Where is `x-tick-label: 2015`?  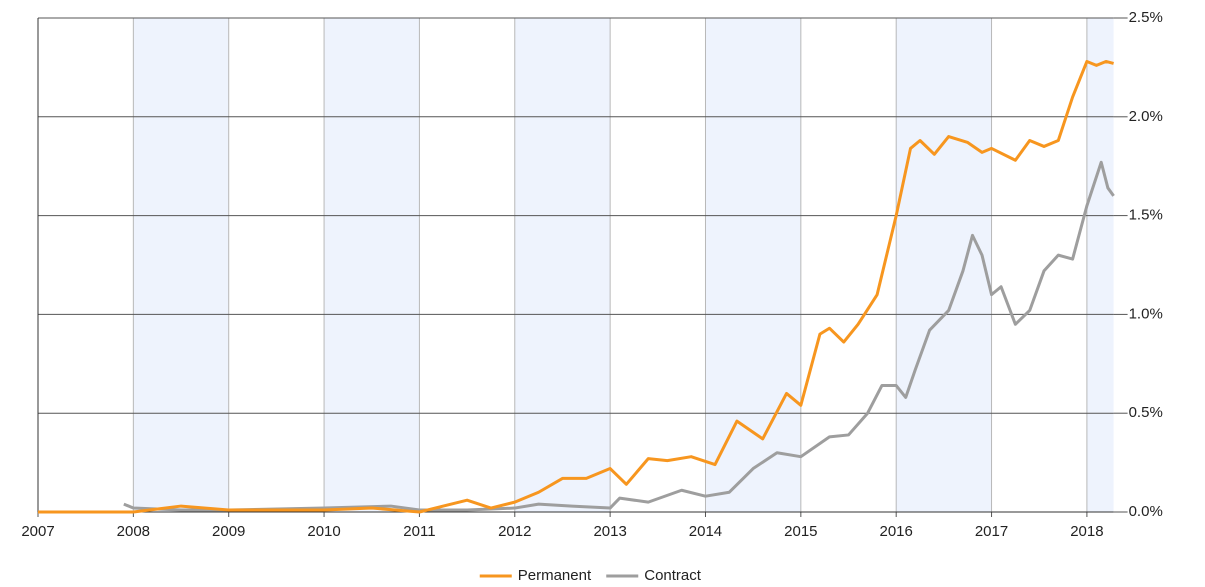
x-tick-label: 2015 is located at coordinates (800, 531).